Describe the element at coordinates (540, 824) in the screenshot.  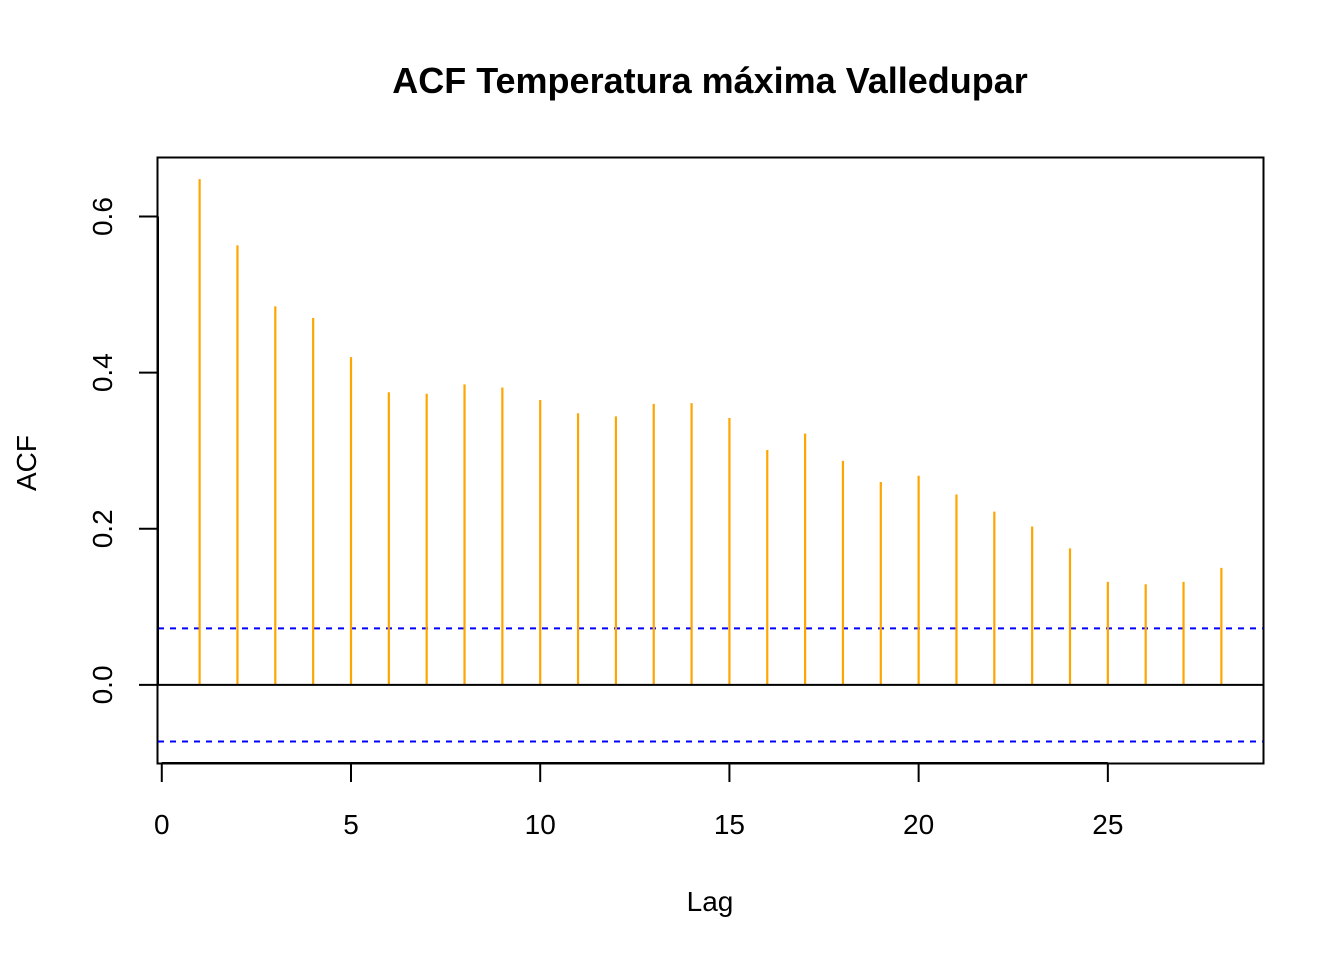
I see `x-tick-label: 10` at that location.